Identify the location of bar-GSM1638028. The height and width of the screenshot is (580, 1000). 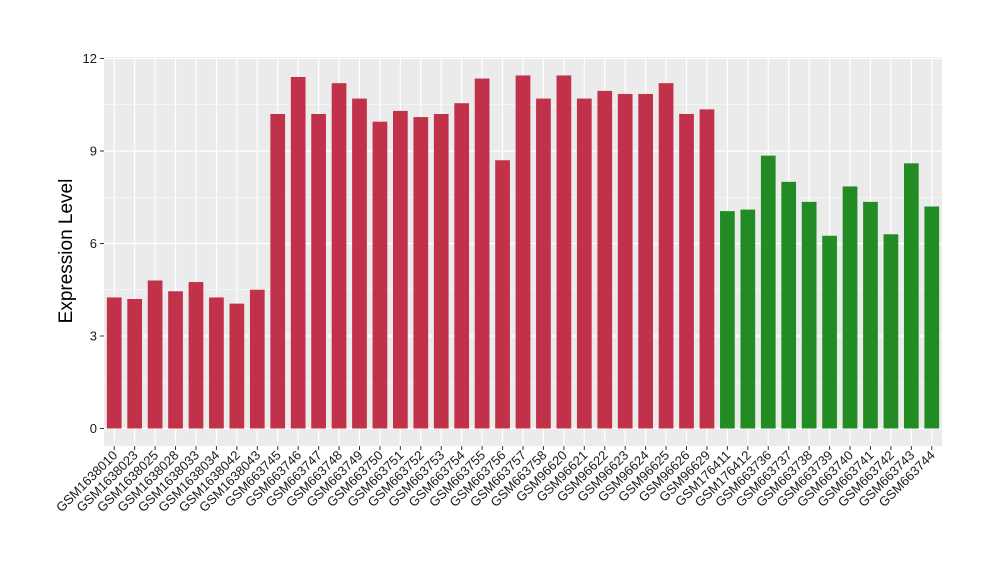
(175, 360).